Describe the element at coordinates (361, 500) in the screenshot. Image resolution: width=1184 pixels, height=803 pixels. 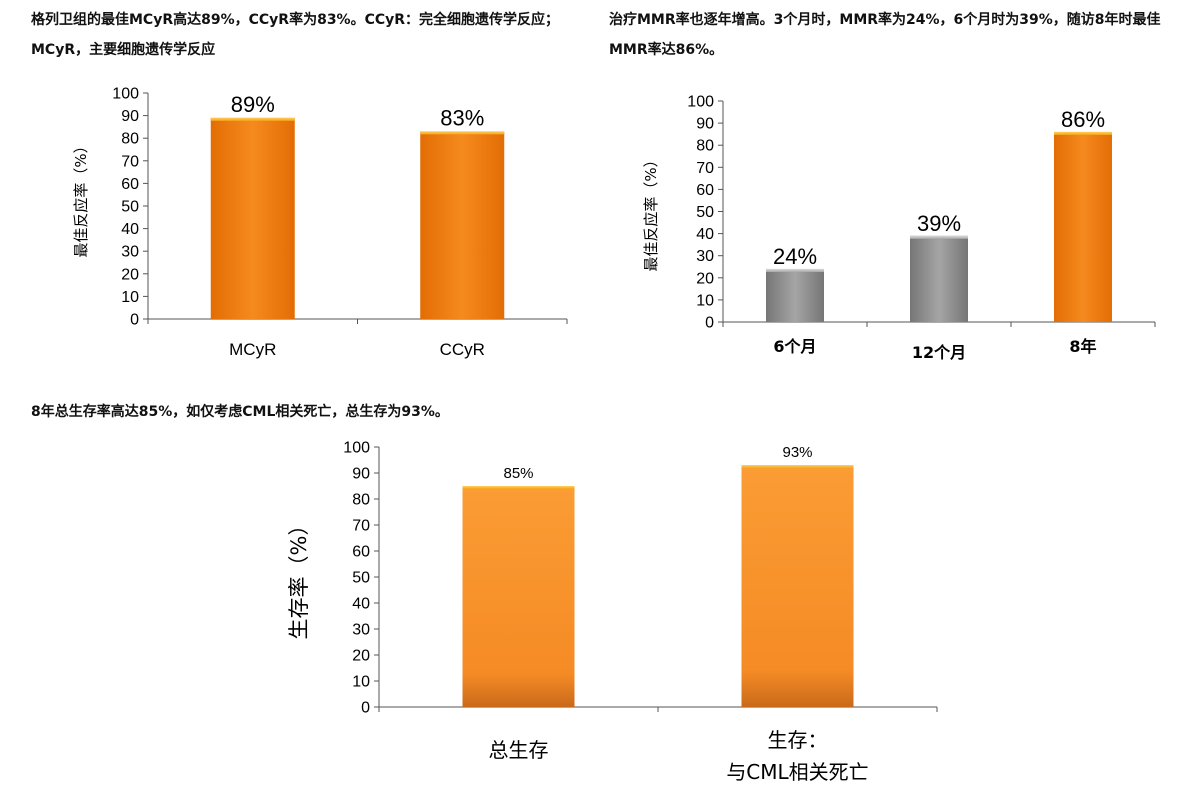
I see `chart3-y-tick-label: 80` at that location.